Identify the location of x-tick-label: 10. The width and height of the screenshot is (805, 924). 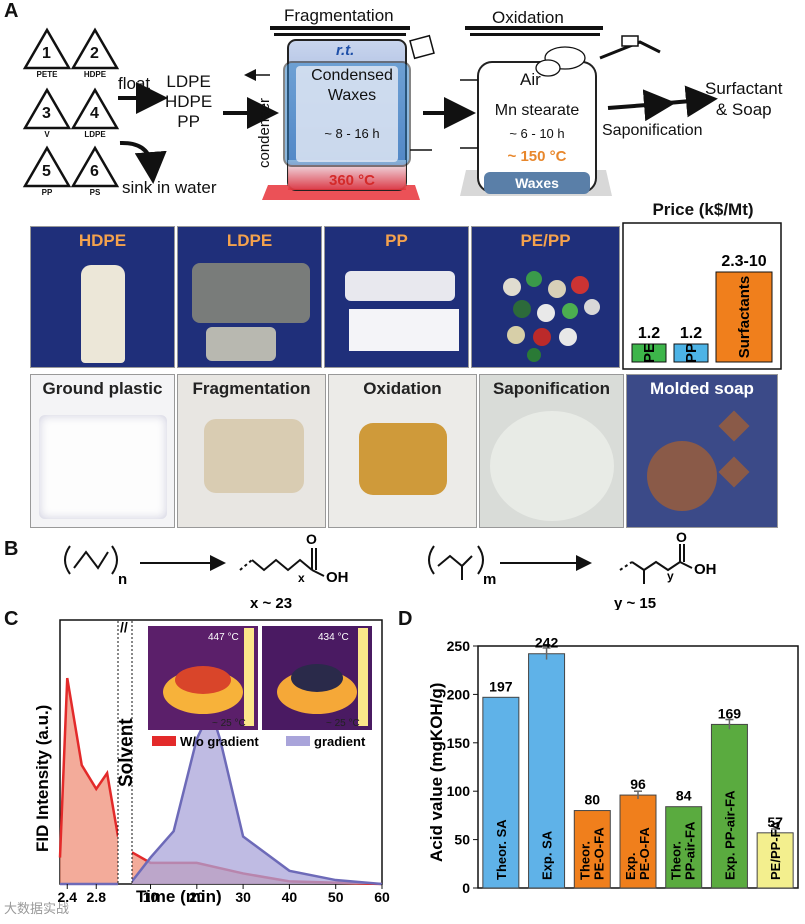
(151, 897).